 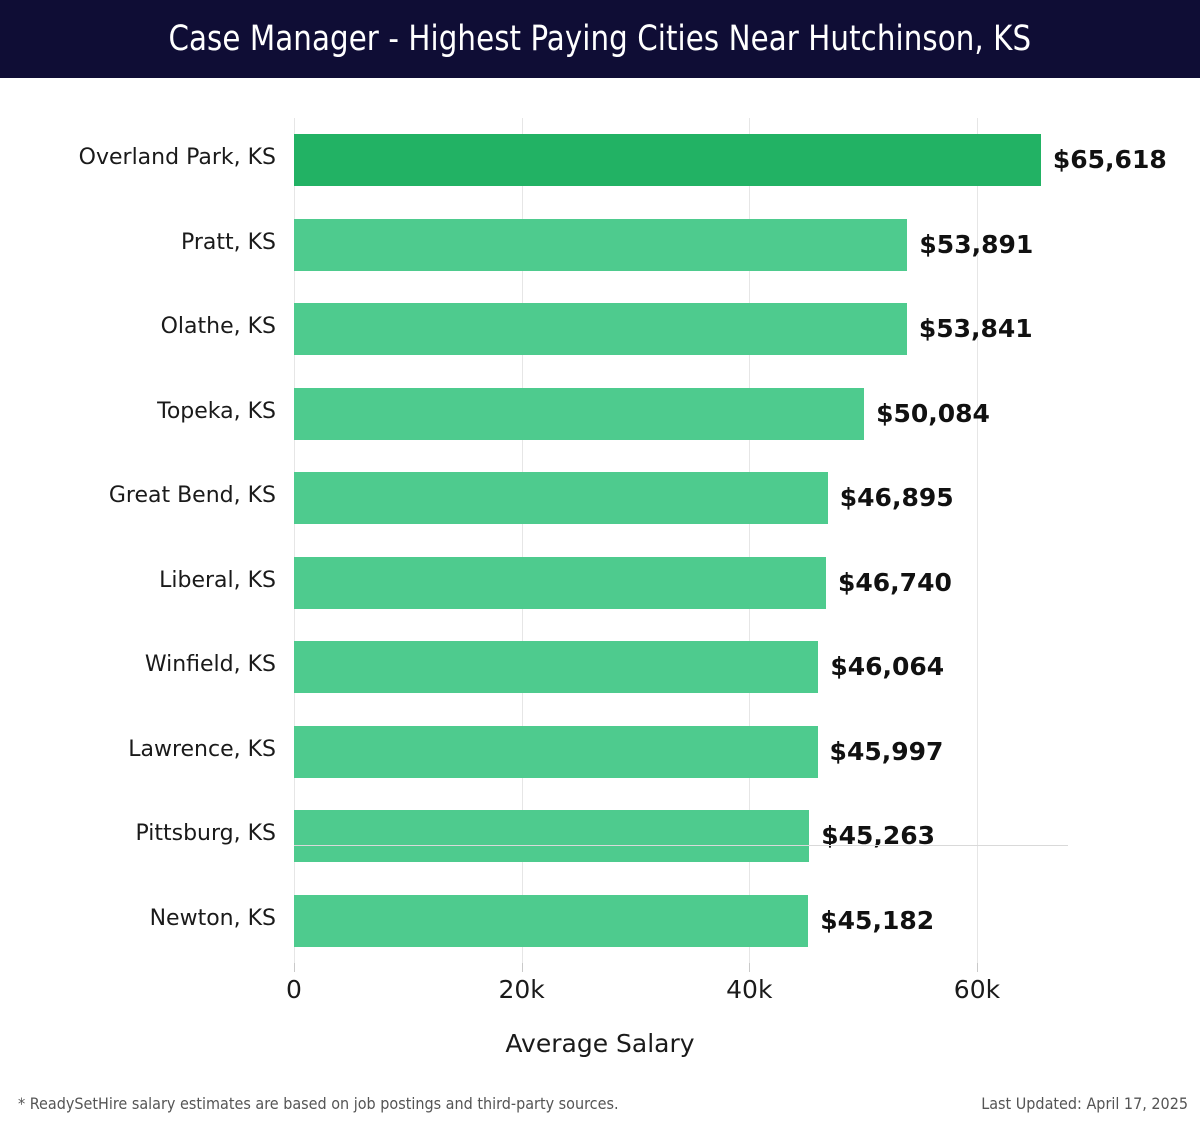 What do you see at coordinates (749, 989) in the screenshot?
I see `x-axis-tick-label: 40k` at bounding box center [749, 989].